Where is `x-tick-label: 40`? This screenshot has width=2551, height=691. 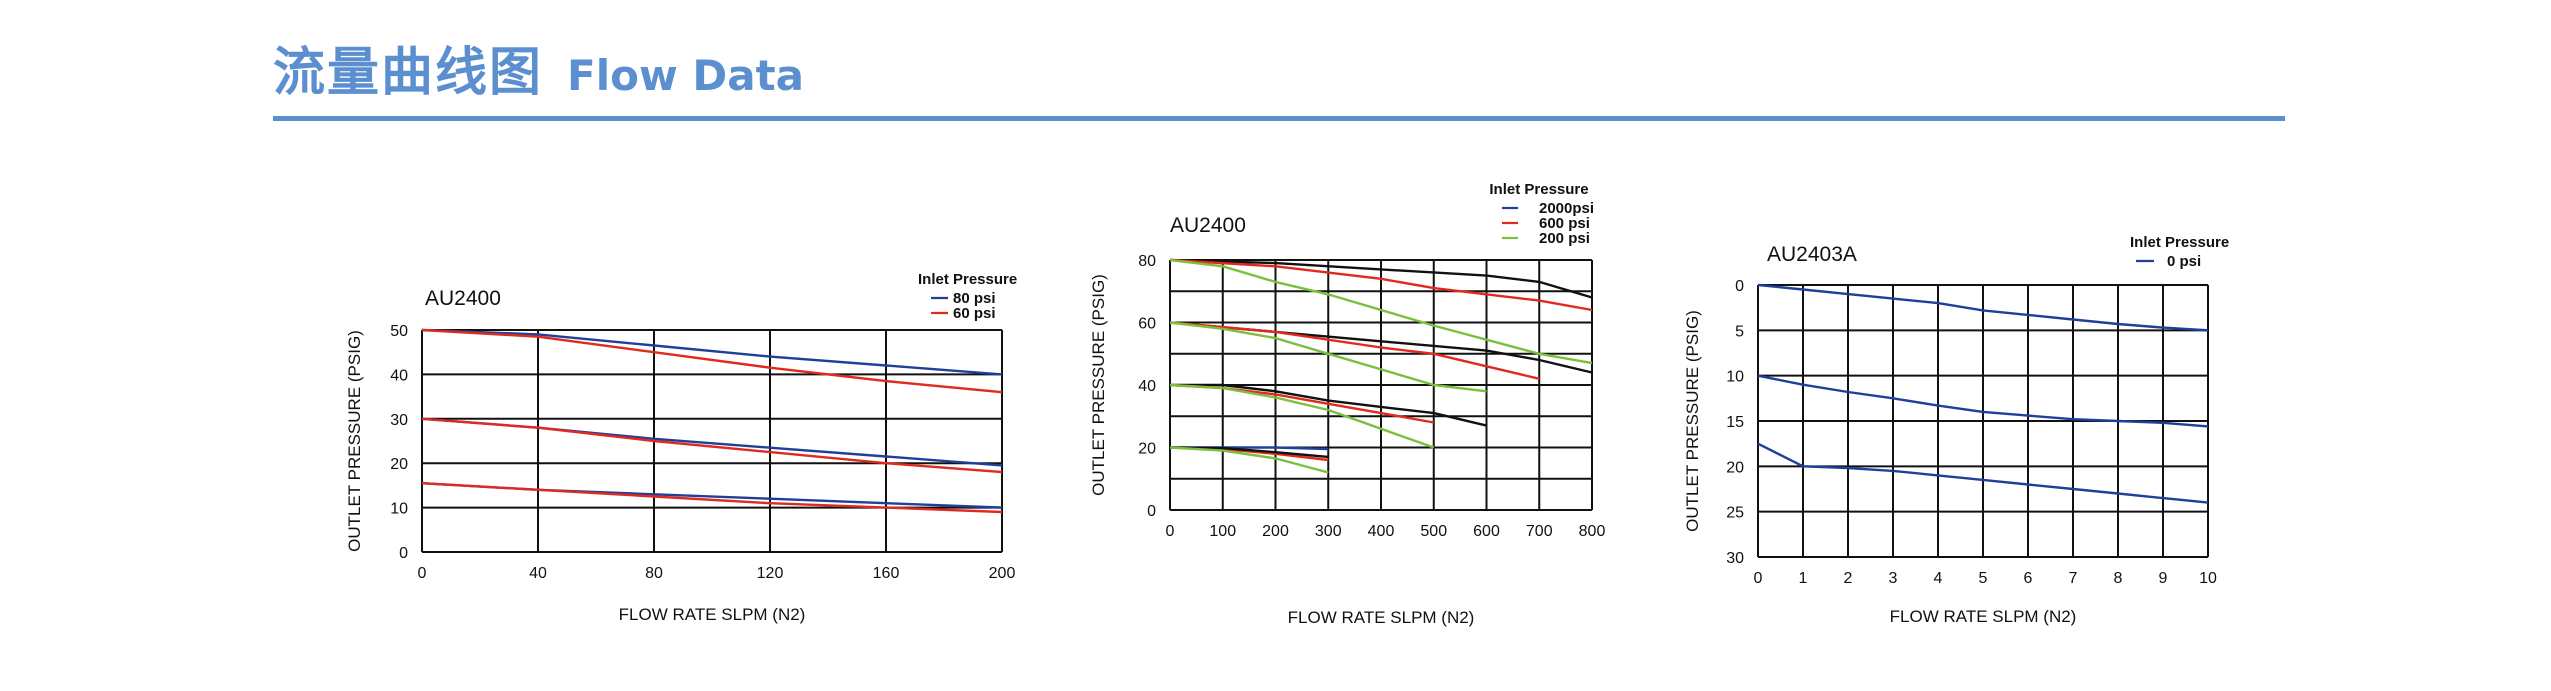
x-tick-label: 40 is located at coordinates (538, 573).